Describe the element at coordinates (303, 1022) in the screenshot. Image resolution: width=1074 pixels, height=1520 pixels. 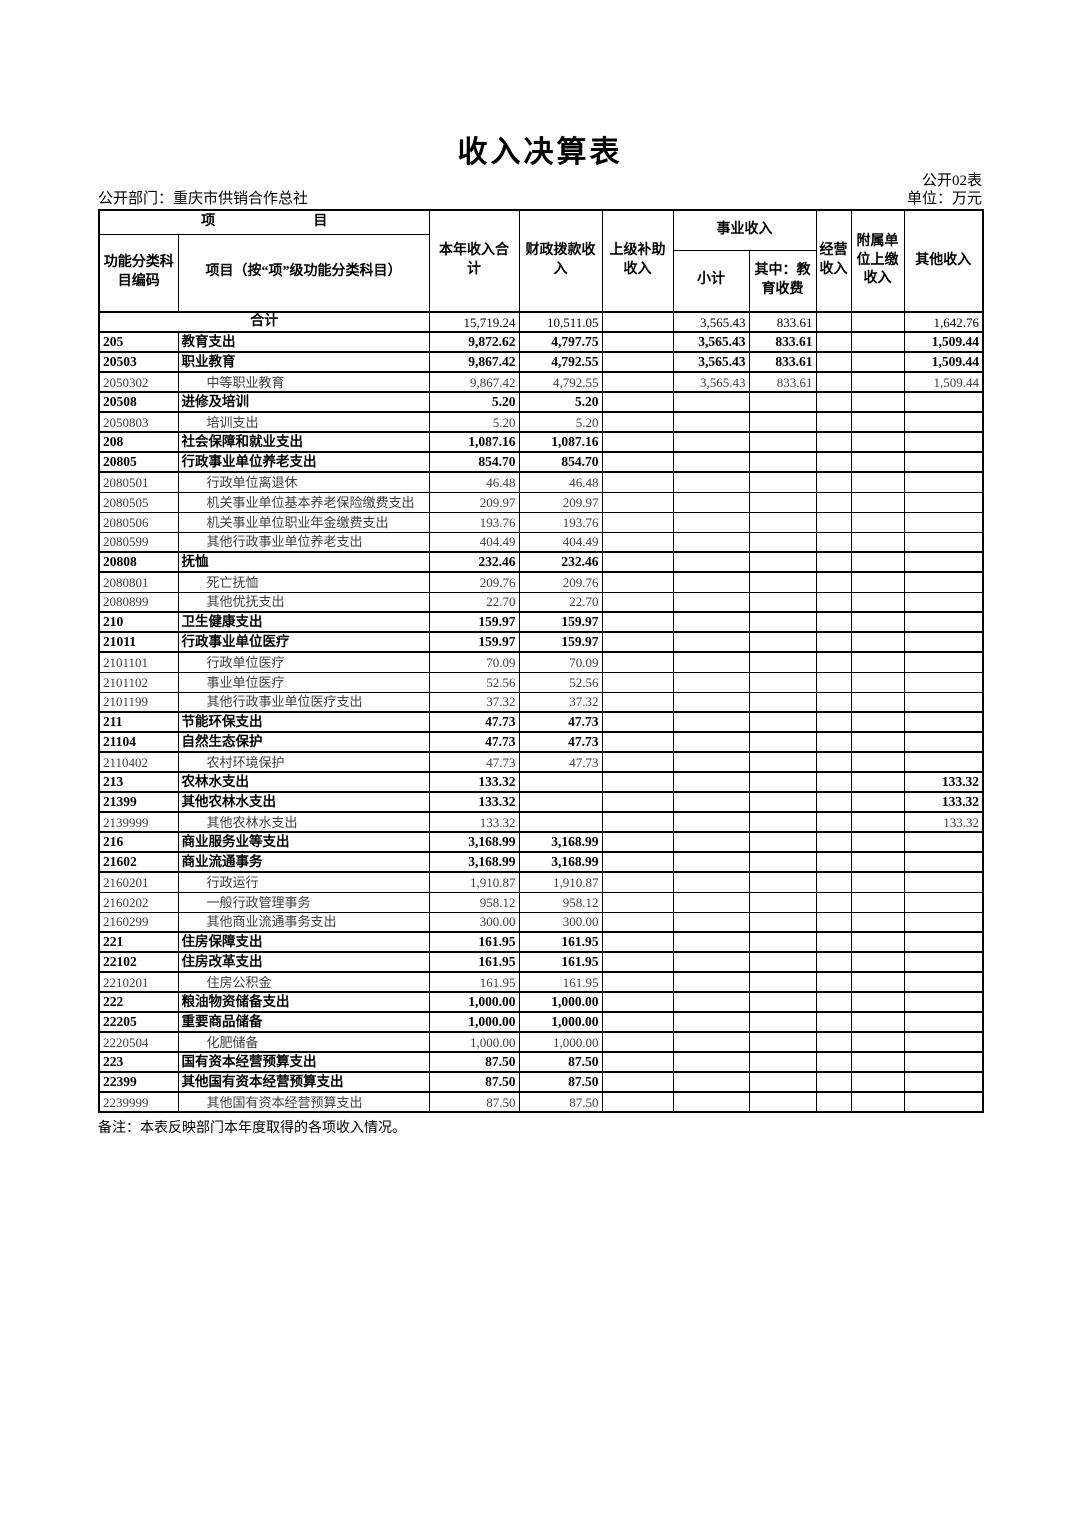
I see `row-name: 重要商品储备` at that location.